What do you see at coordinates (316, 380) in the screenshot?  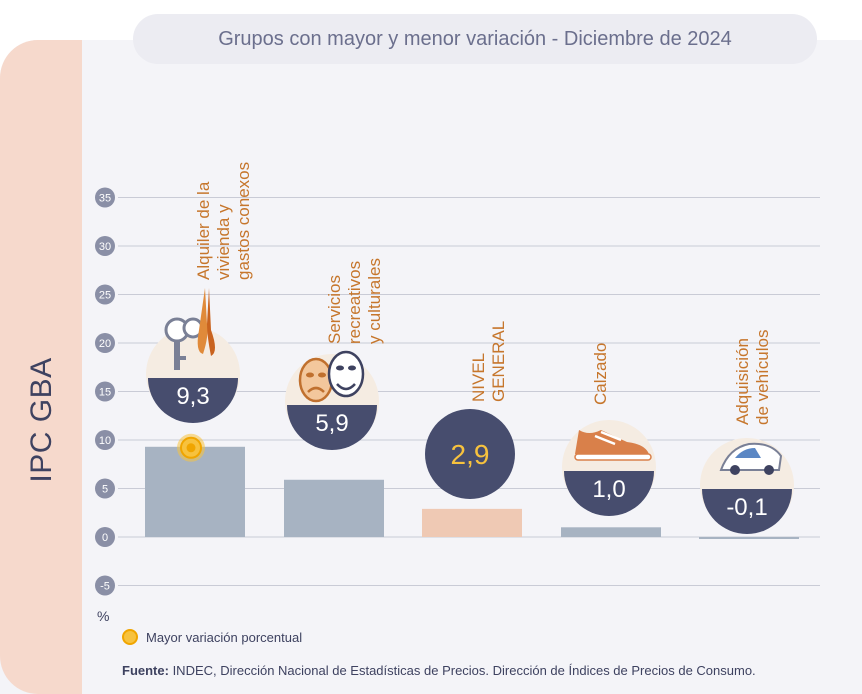 I see `mask-sad` at bounding box center [316, 380].